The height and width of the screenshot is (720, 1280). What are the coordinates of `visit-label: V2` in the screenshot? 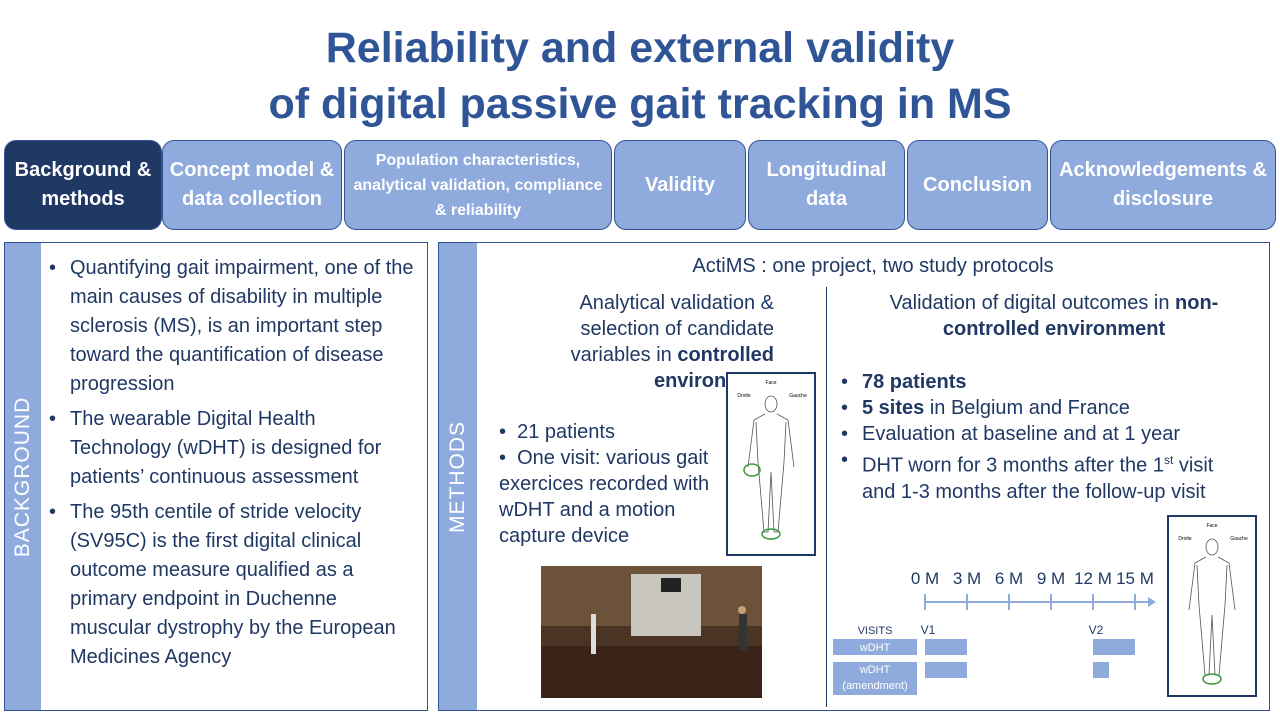 It's located at (1096, 630).